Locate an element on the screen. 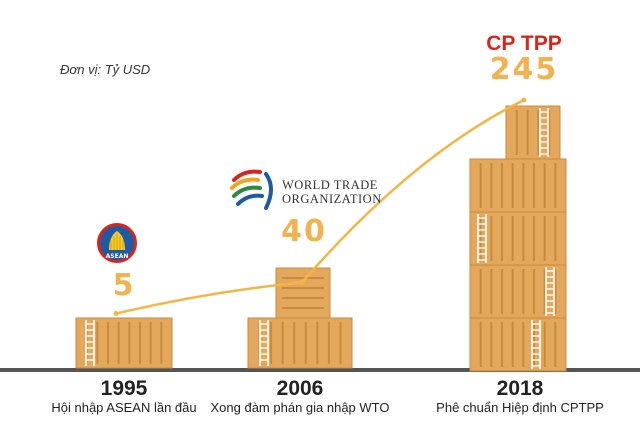 The image size is (640, 445). year-label-2006: 2006 is located at coordinates (300, 388).